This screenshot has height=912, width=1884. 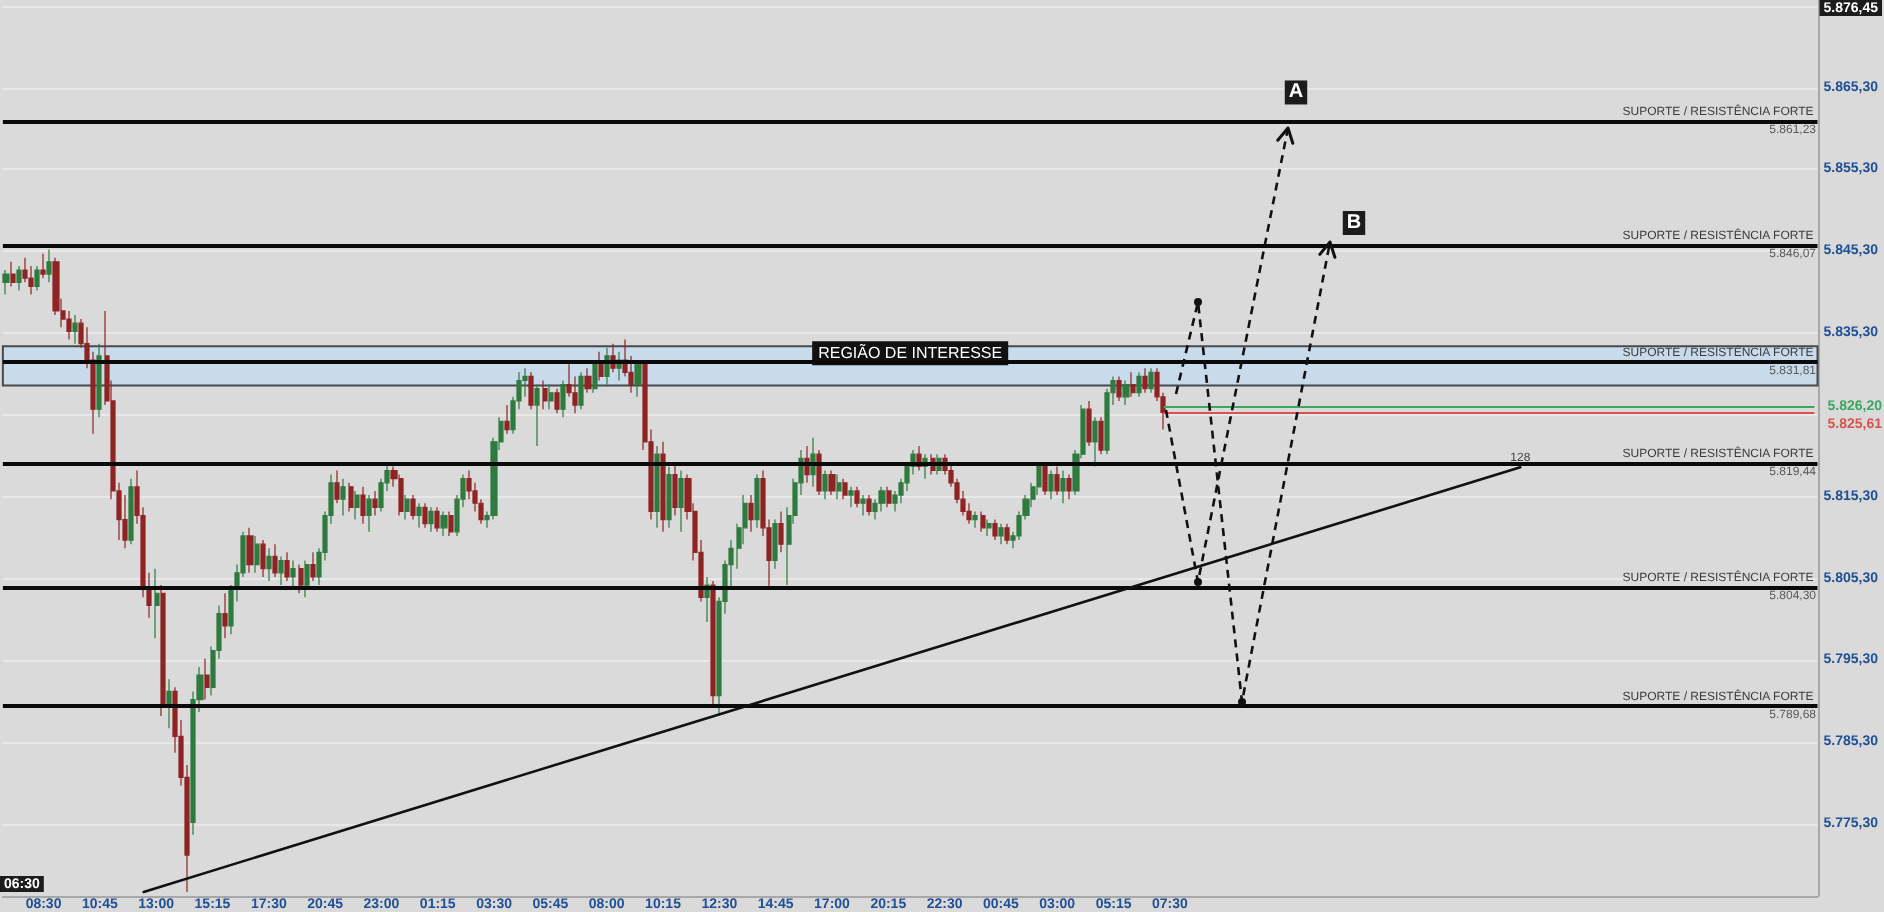 What do you see at coordinates (910, 352) in the screenshot?
I see `band-label: REGIÃO DE INTERESSE` at bounding box center [910, 352].